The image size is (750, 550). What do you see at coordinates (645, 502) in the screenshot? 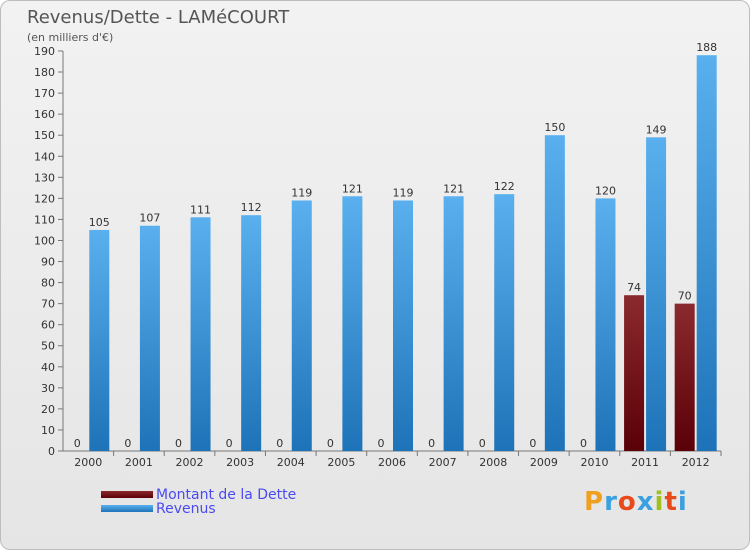
I see `logo-letter: x` at bounding box center [645, 502].